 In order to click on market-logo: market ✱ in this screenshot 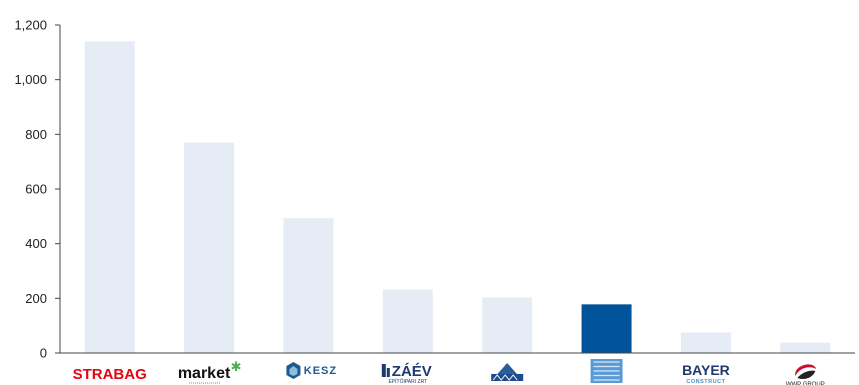, I will do `click(210, 371)`.